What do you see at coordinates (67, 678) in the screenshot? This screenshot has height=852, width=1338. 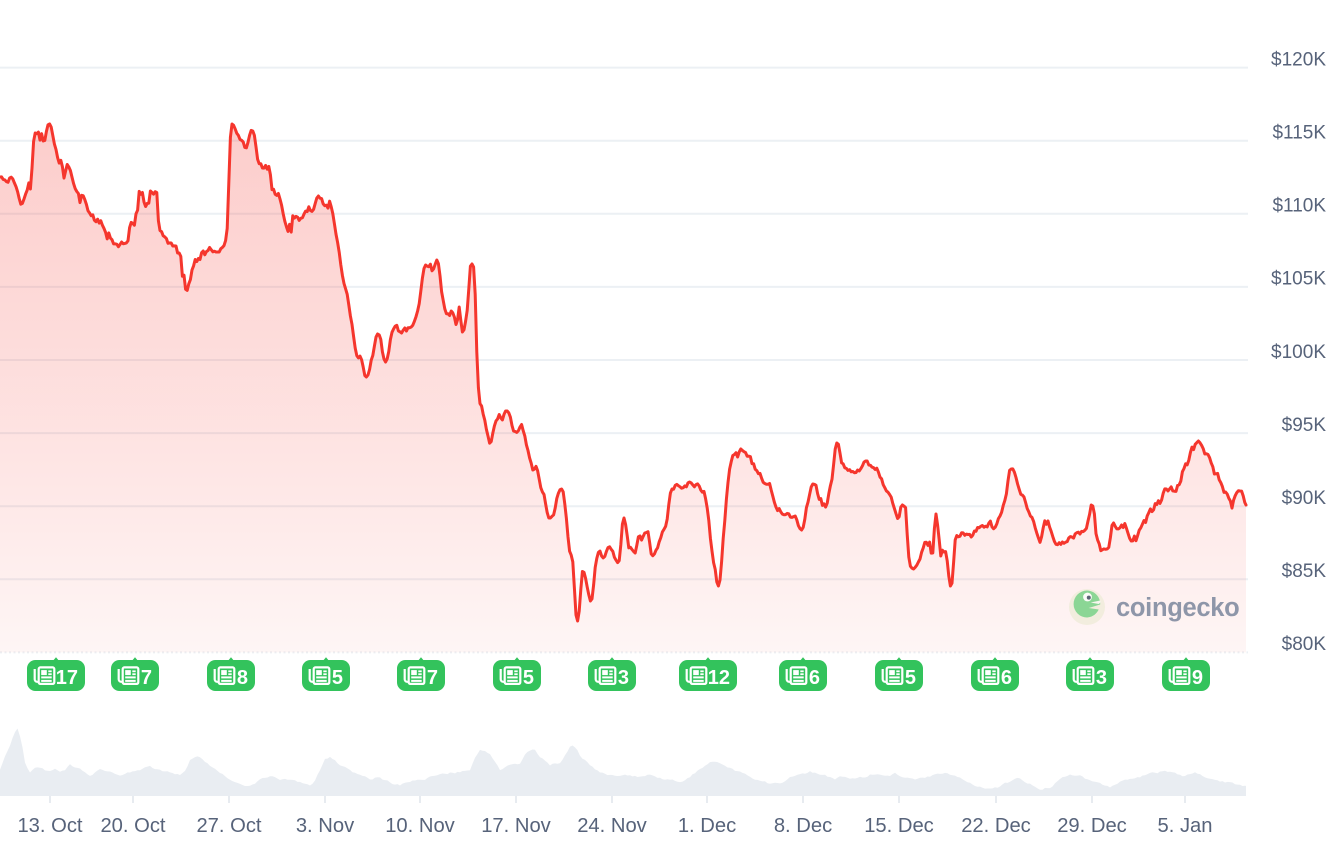 I see `svg-text: 17` at bounding box center [67, 678].